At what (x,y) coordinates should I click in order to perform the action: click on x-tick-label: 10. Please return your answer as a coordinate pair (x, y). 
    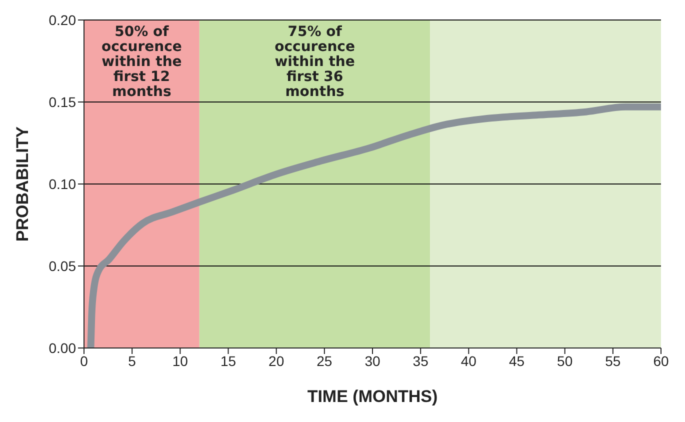
    Looking at the image, I should click on (180, 360).